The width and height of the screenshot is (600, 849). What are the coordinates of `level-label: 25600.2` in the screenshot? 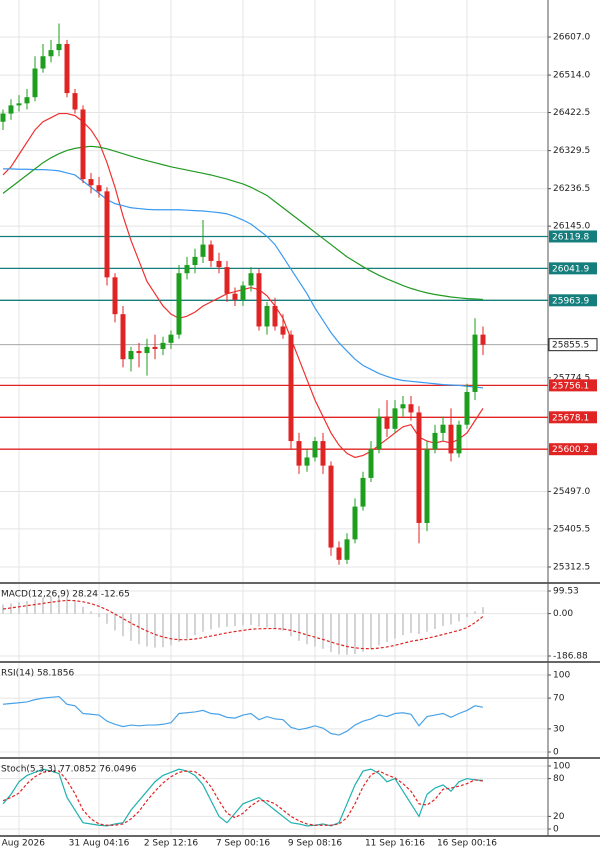 It's located at (570, 450).